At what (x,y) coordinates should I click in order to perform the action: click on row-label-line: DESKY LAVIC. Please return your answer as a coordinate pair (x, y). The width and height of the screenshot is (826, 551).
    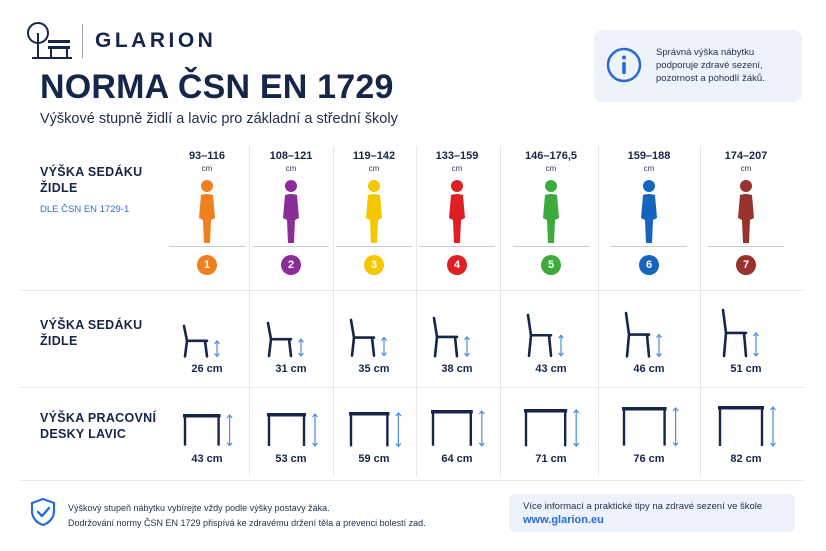
    Looking at the image, I should click on (83, 434).